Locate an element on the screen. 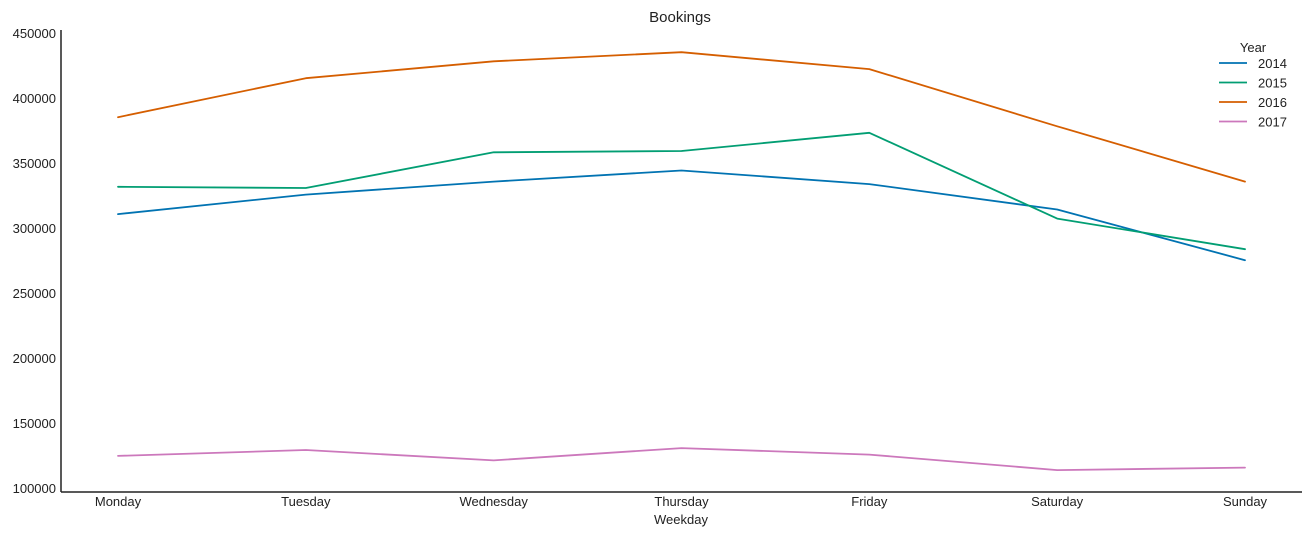 The width and height of the screenshot is (1311, 537). x-tick-label: Monday is located at coordinates (118, 501).